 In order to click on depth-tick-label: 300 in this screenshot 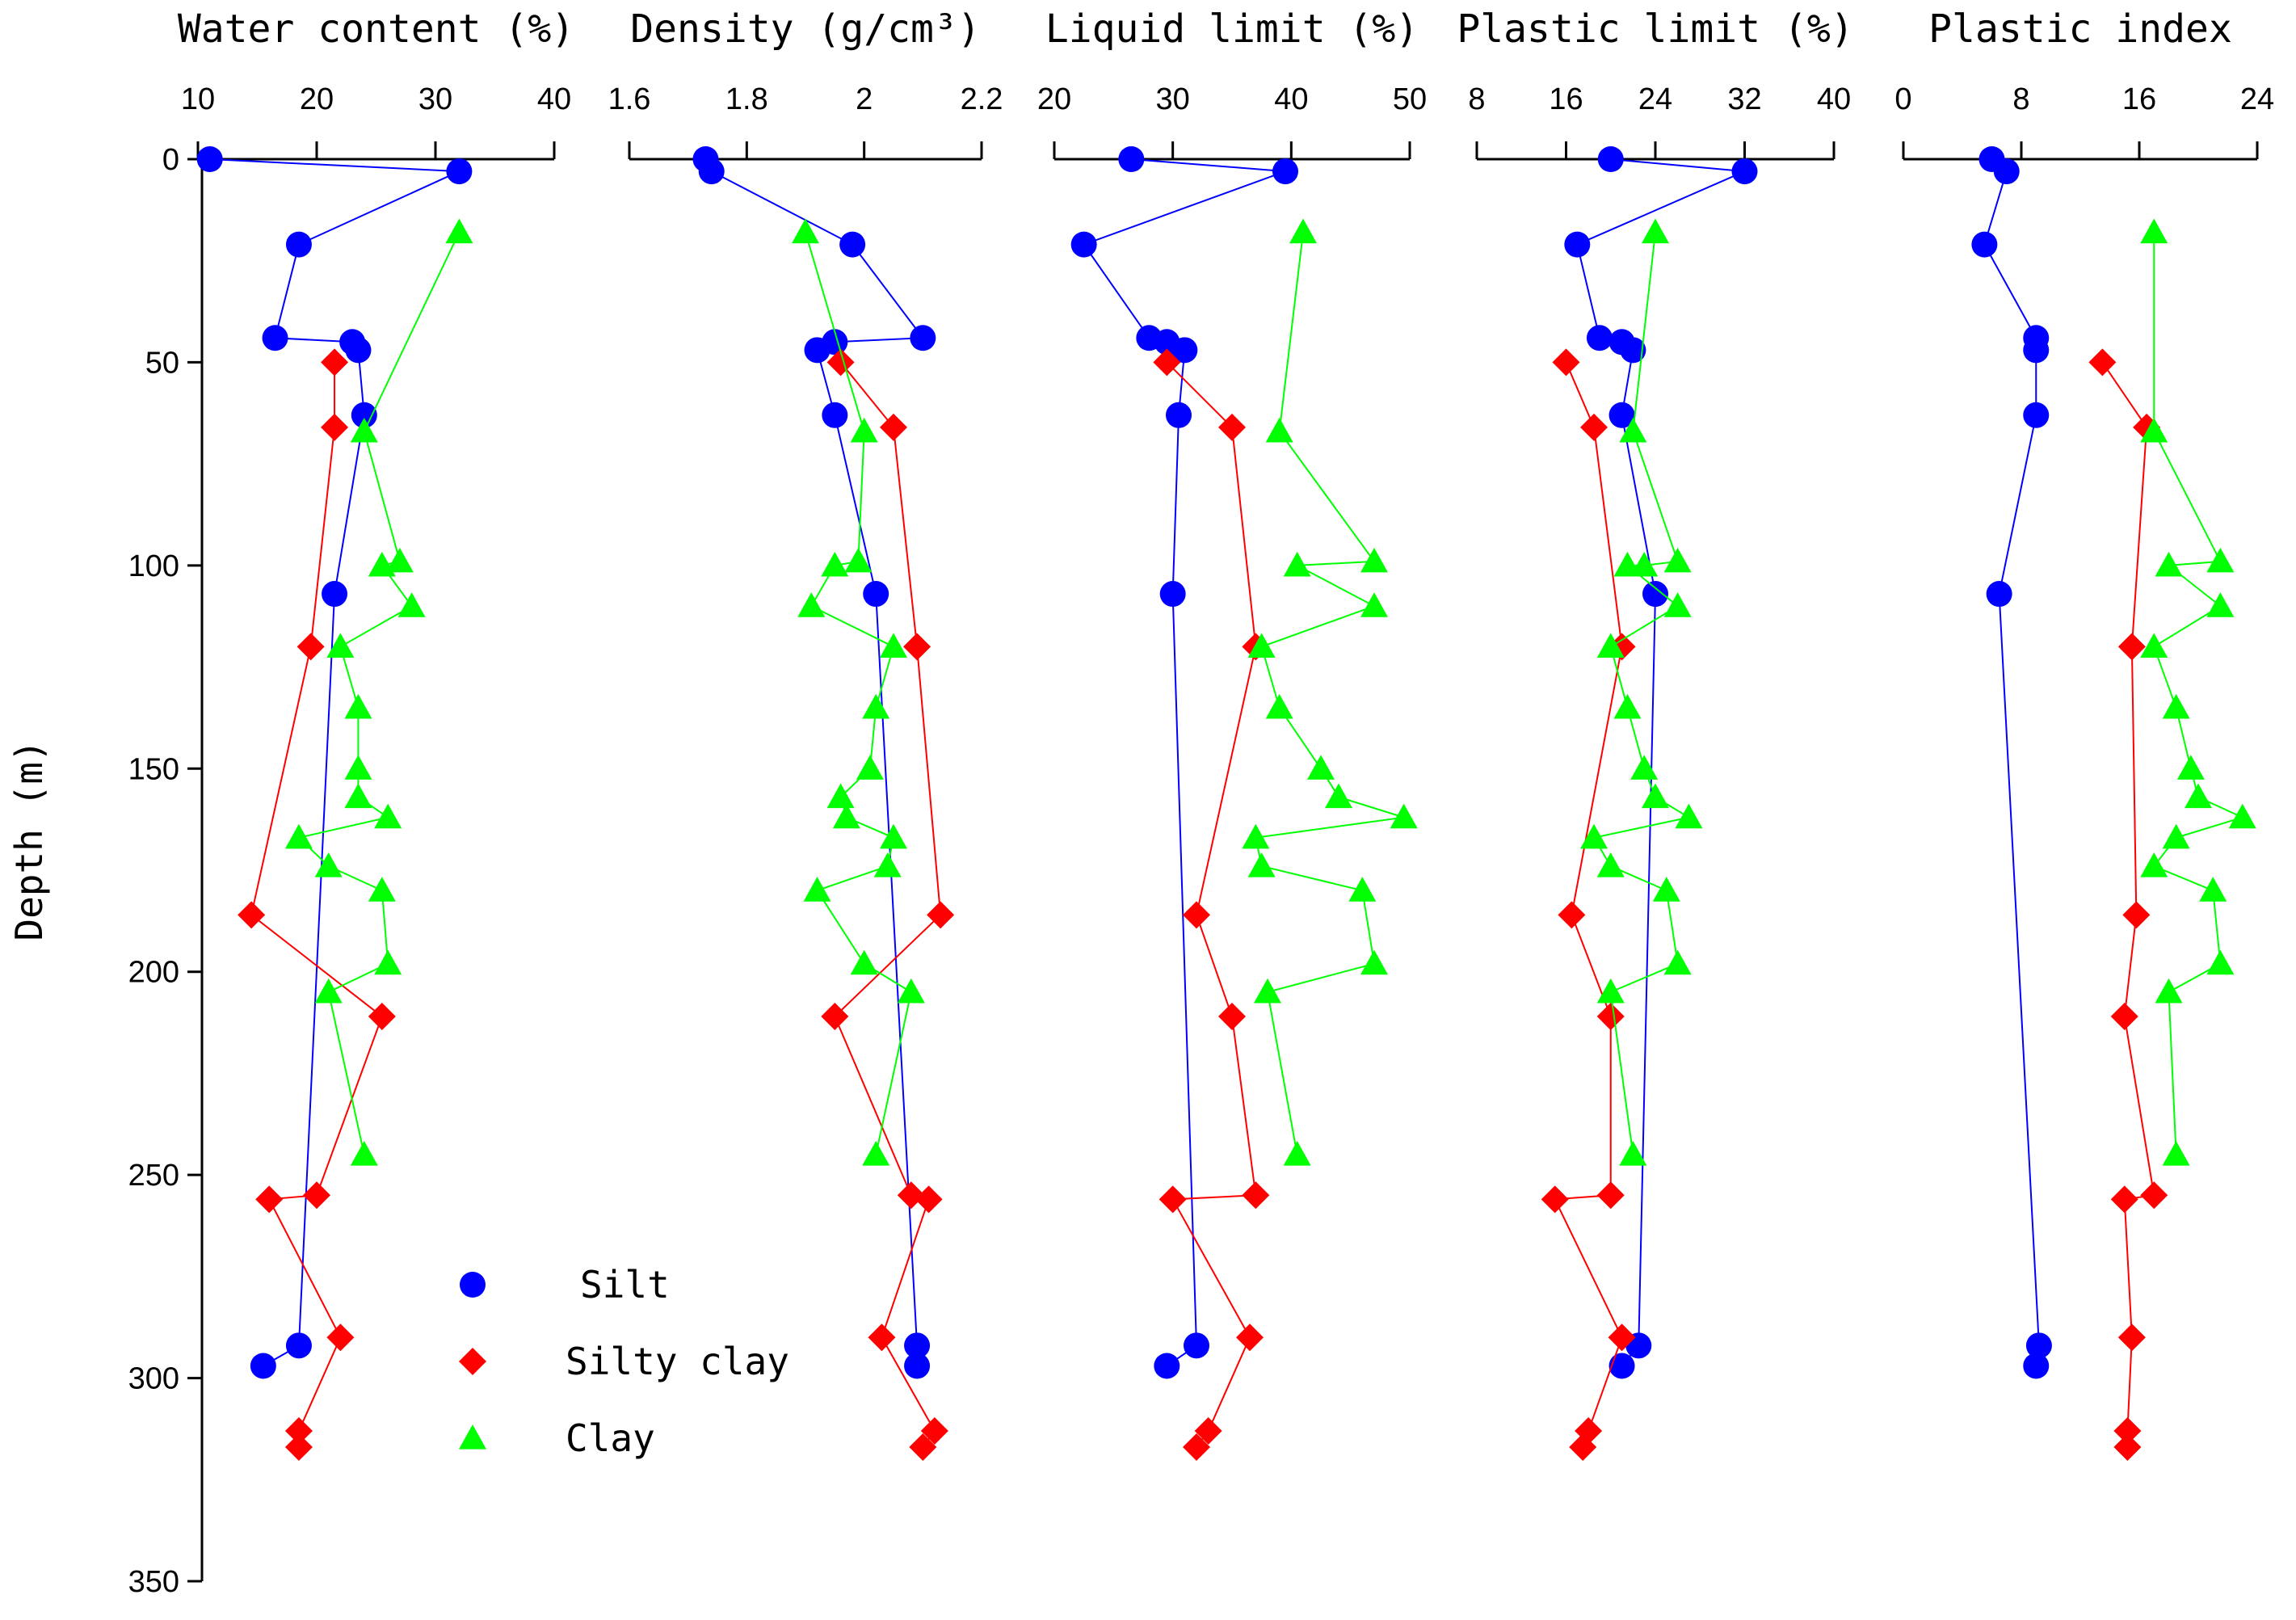, I will do `click(153, 1379)`.